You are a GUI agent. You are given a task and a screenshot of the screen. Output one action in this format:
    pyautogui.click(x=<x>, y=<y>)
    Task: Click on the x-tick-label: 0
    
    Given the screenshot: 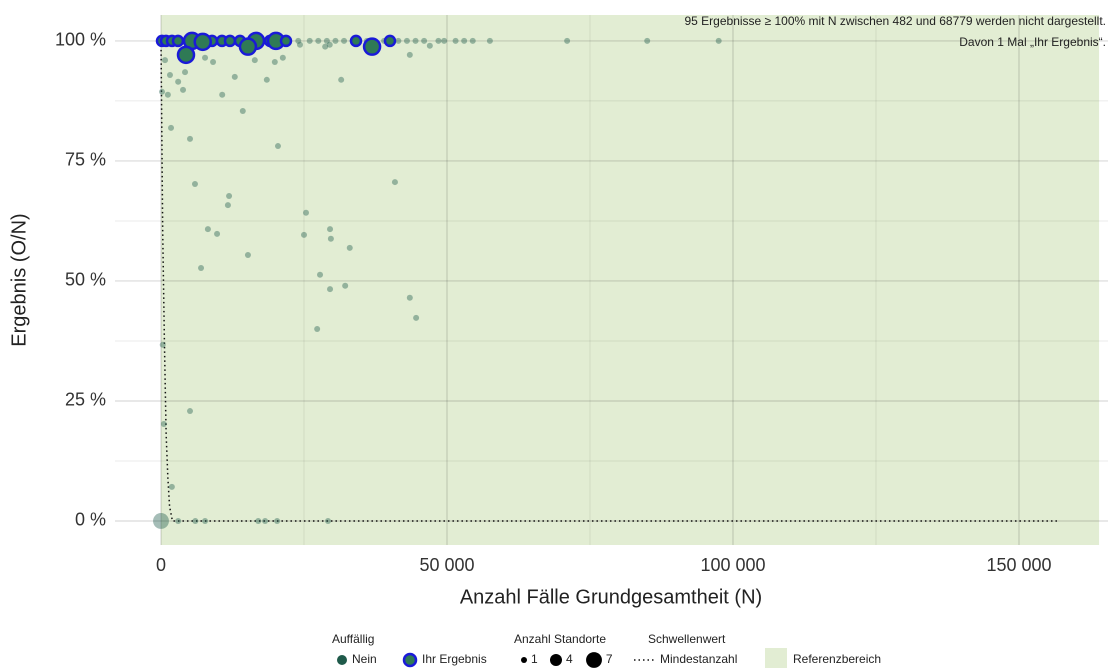 What is the action you would take?
    pyautogui.click(x=161, y=565)
    